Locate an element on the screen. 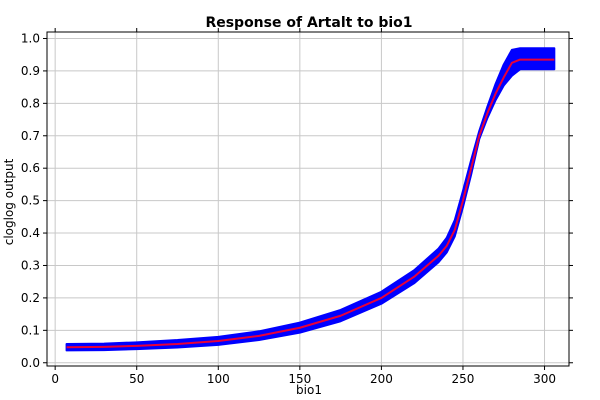 This screenshot has height=400, width=600. y-tick-label: 0.6 is located at coordinates (30, 168).